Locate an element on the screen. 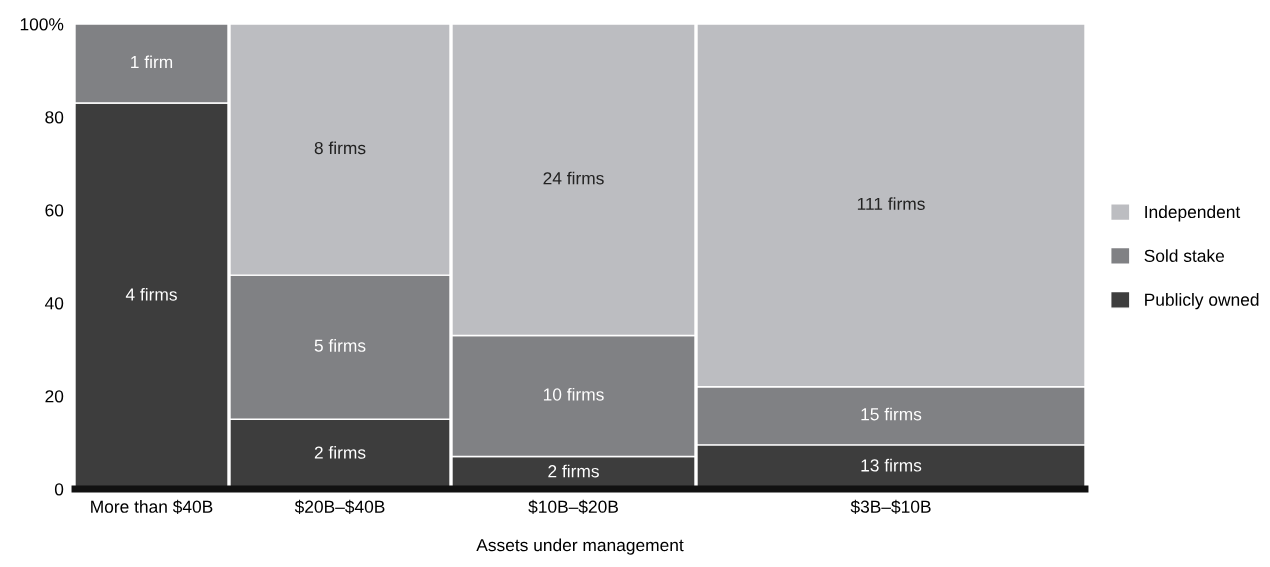  y-tick-label: 40 is located at coordinates (54, 303).